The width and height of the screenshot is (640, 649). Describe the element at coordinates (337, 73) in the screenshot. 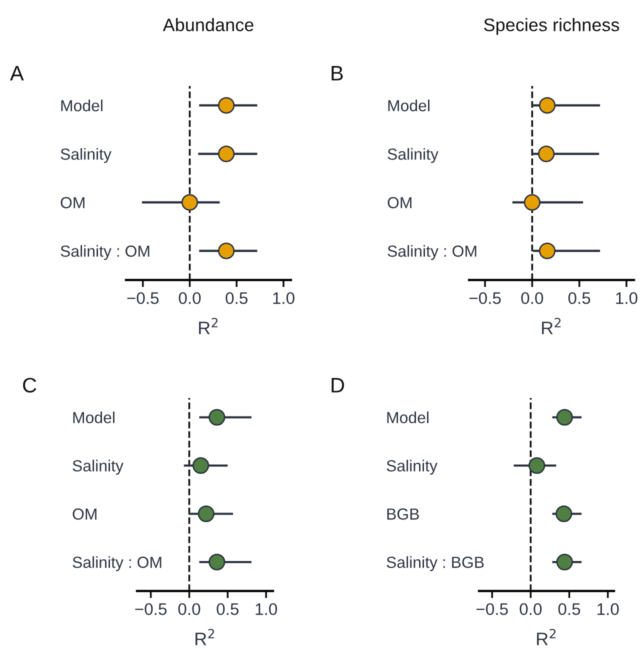

I see `text: B` at that location.